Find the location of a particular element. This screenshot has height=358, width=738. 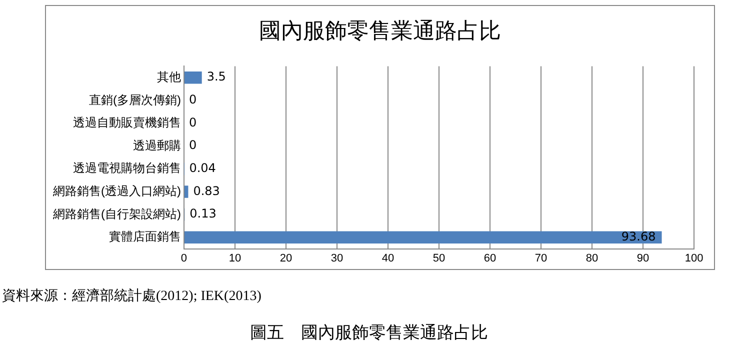

y-tick-label: 網路銷售(透過入口網站) is located at coordinates (116, 191).